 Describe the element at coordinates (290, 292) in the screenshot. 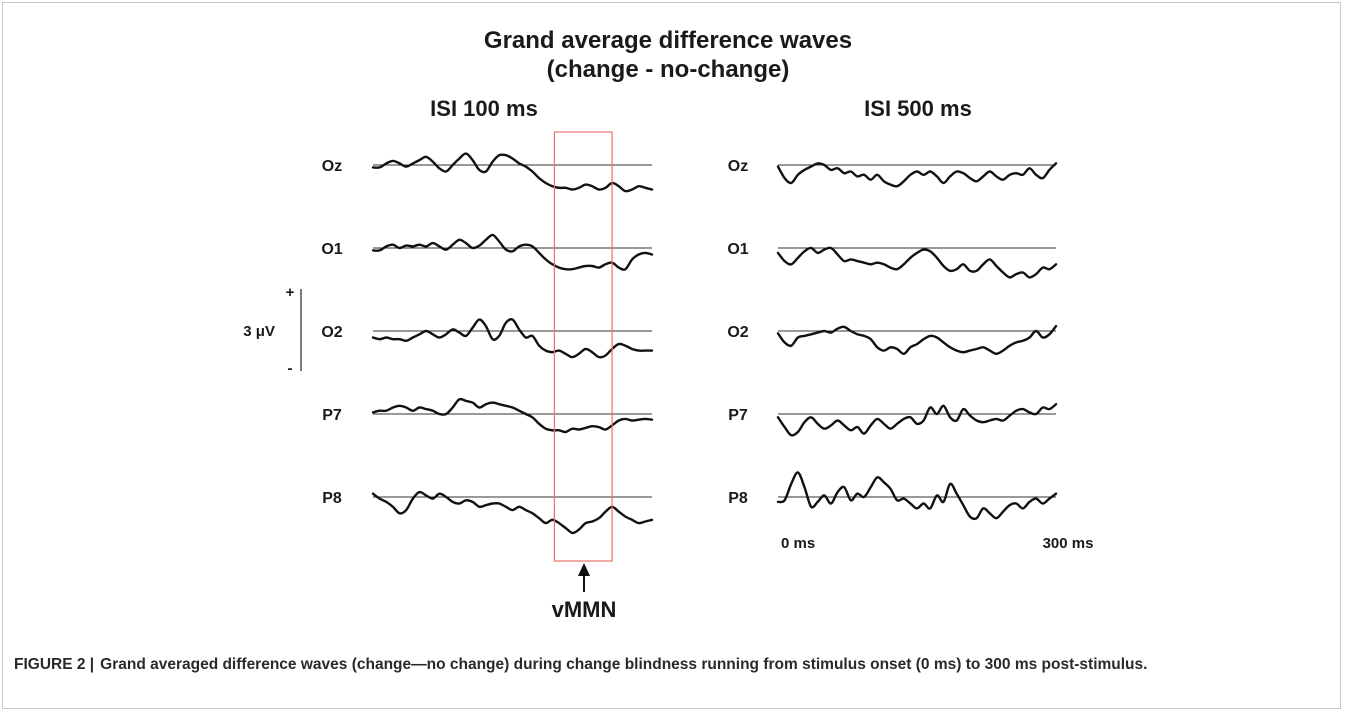

I see `scale-bar-plus: +` at that location.